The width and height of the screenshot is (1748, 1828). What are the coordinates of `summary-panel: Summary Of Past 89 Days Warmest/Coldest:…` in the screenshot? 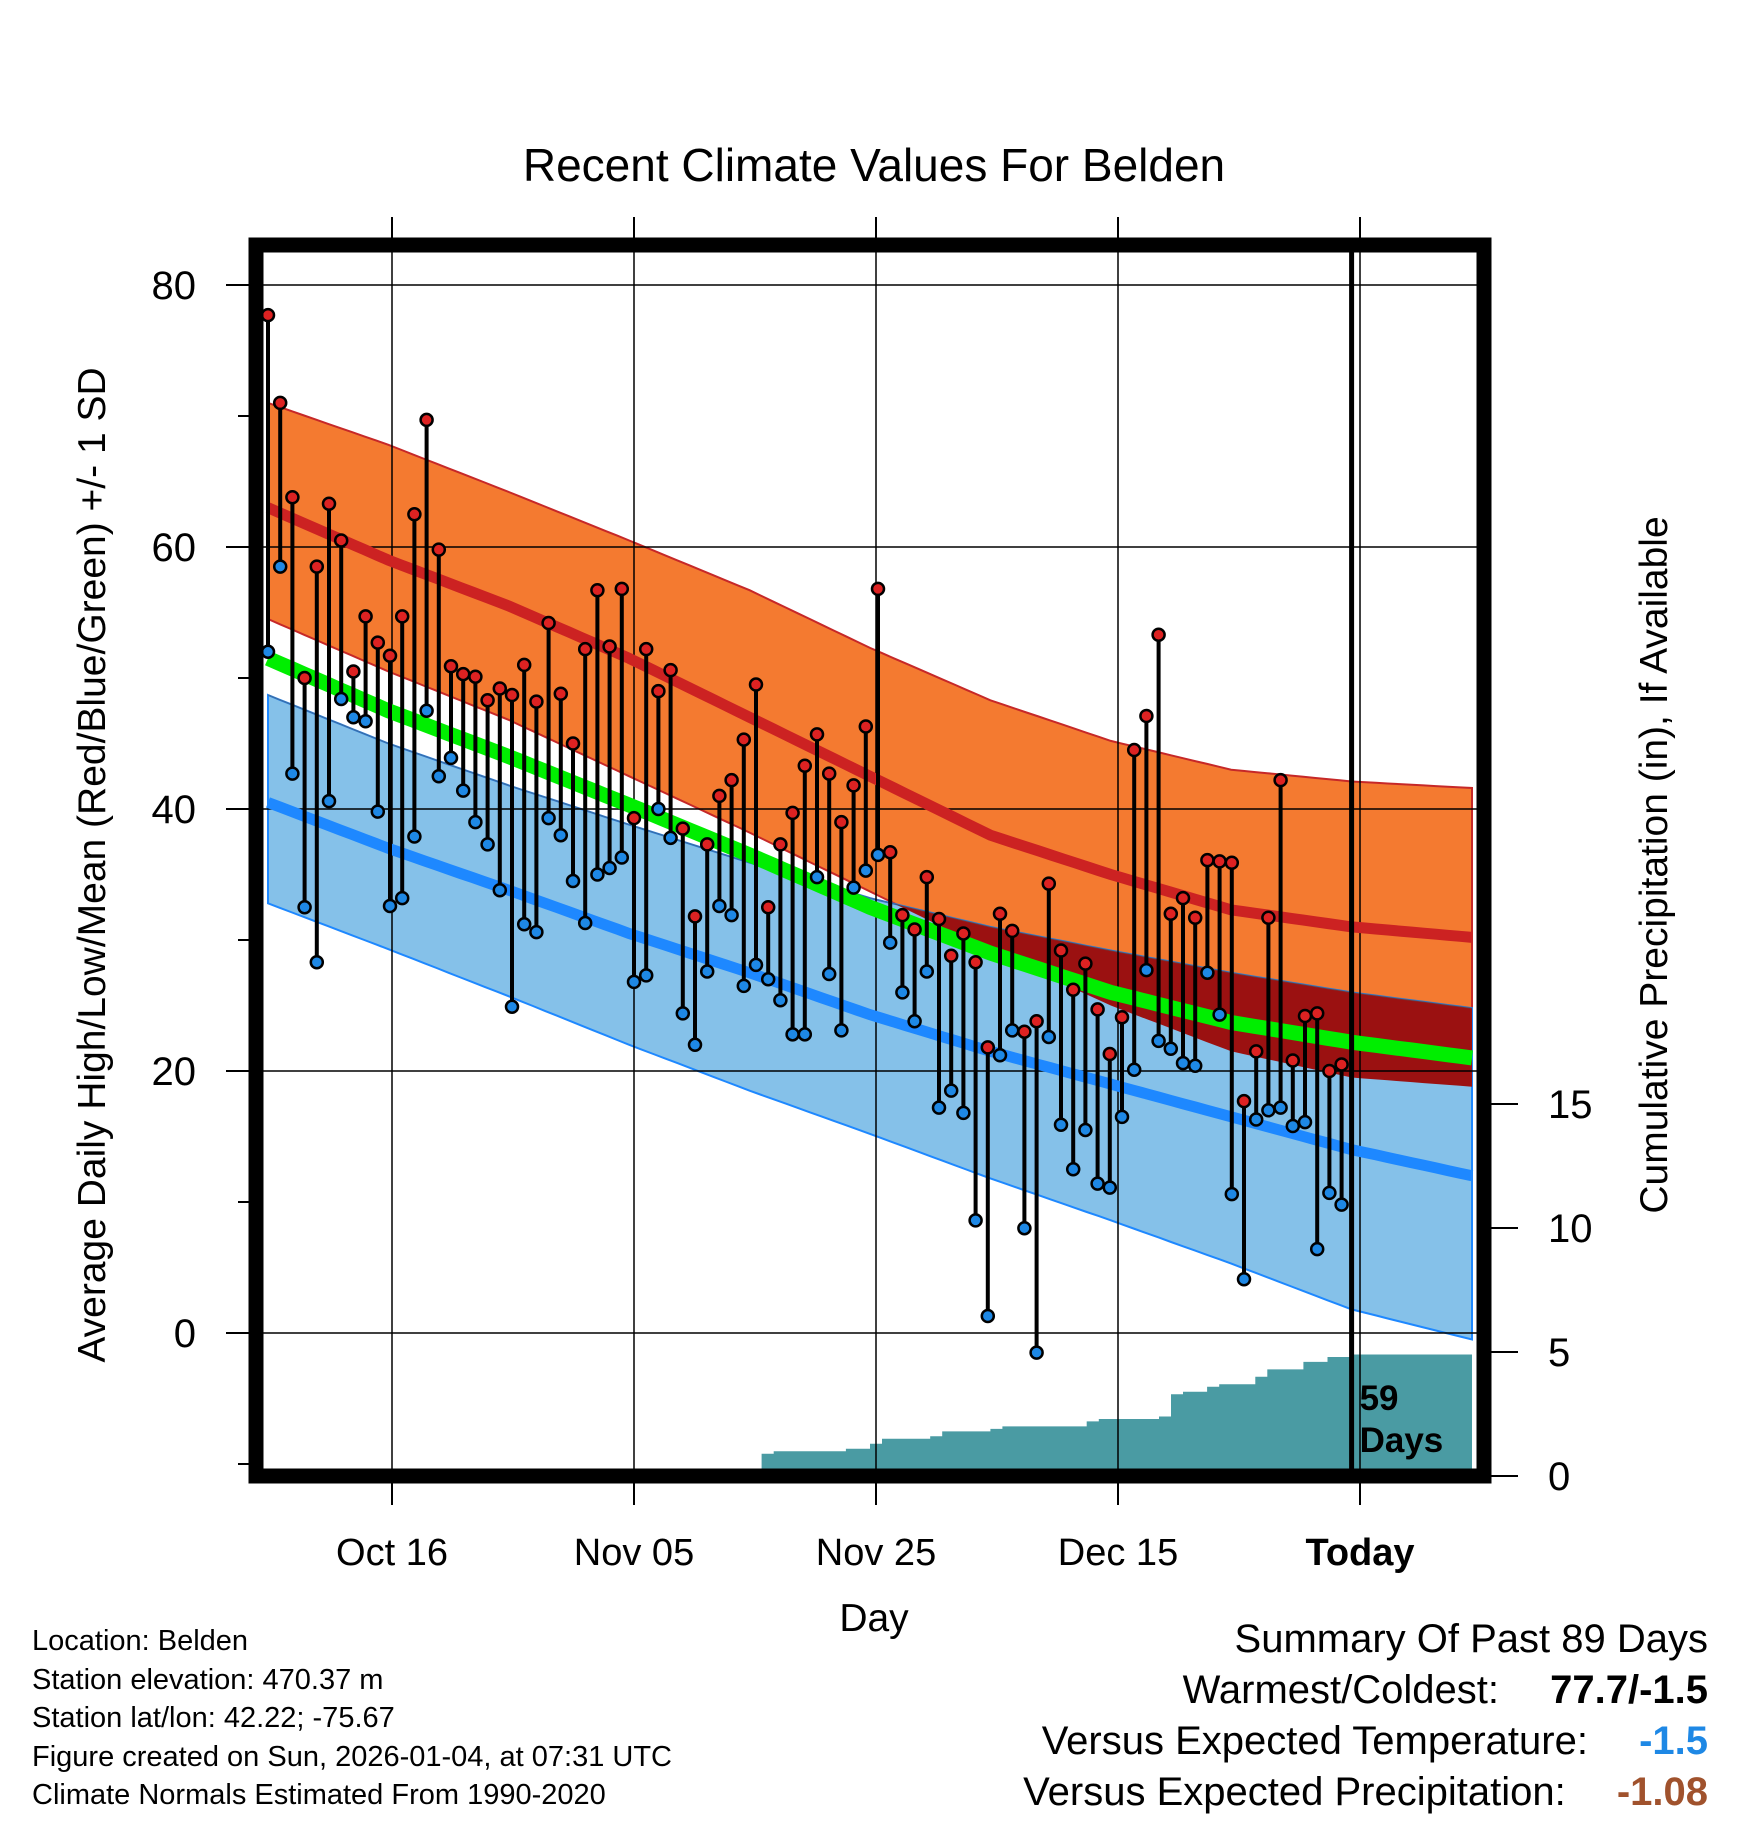 It's located at (1365, 1716).